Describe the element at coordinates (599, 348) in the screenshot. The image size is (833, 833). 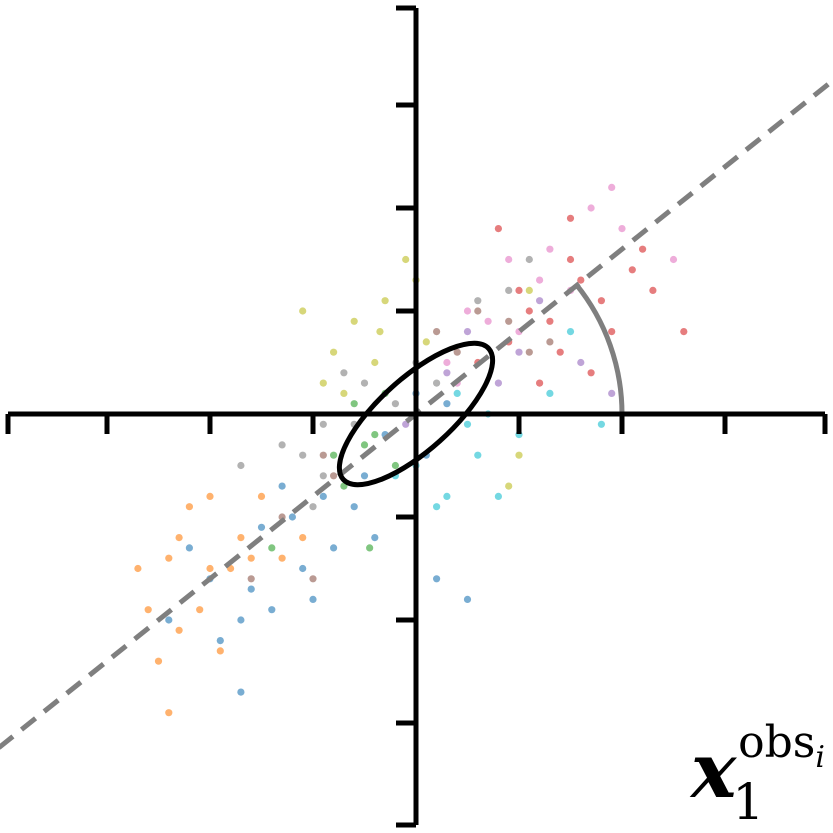
I see `angle-arc` at that location.